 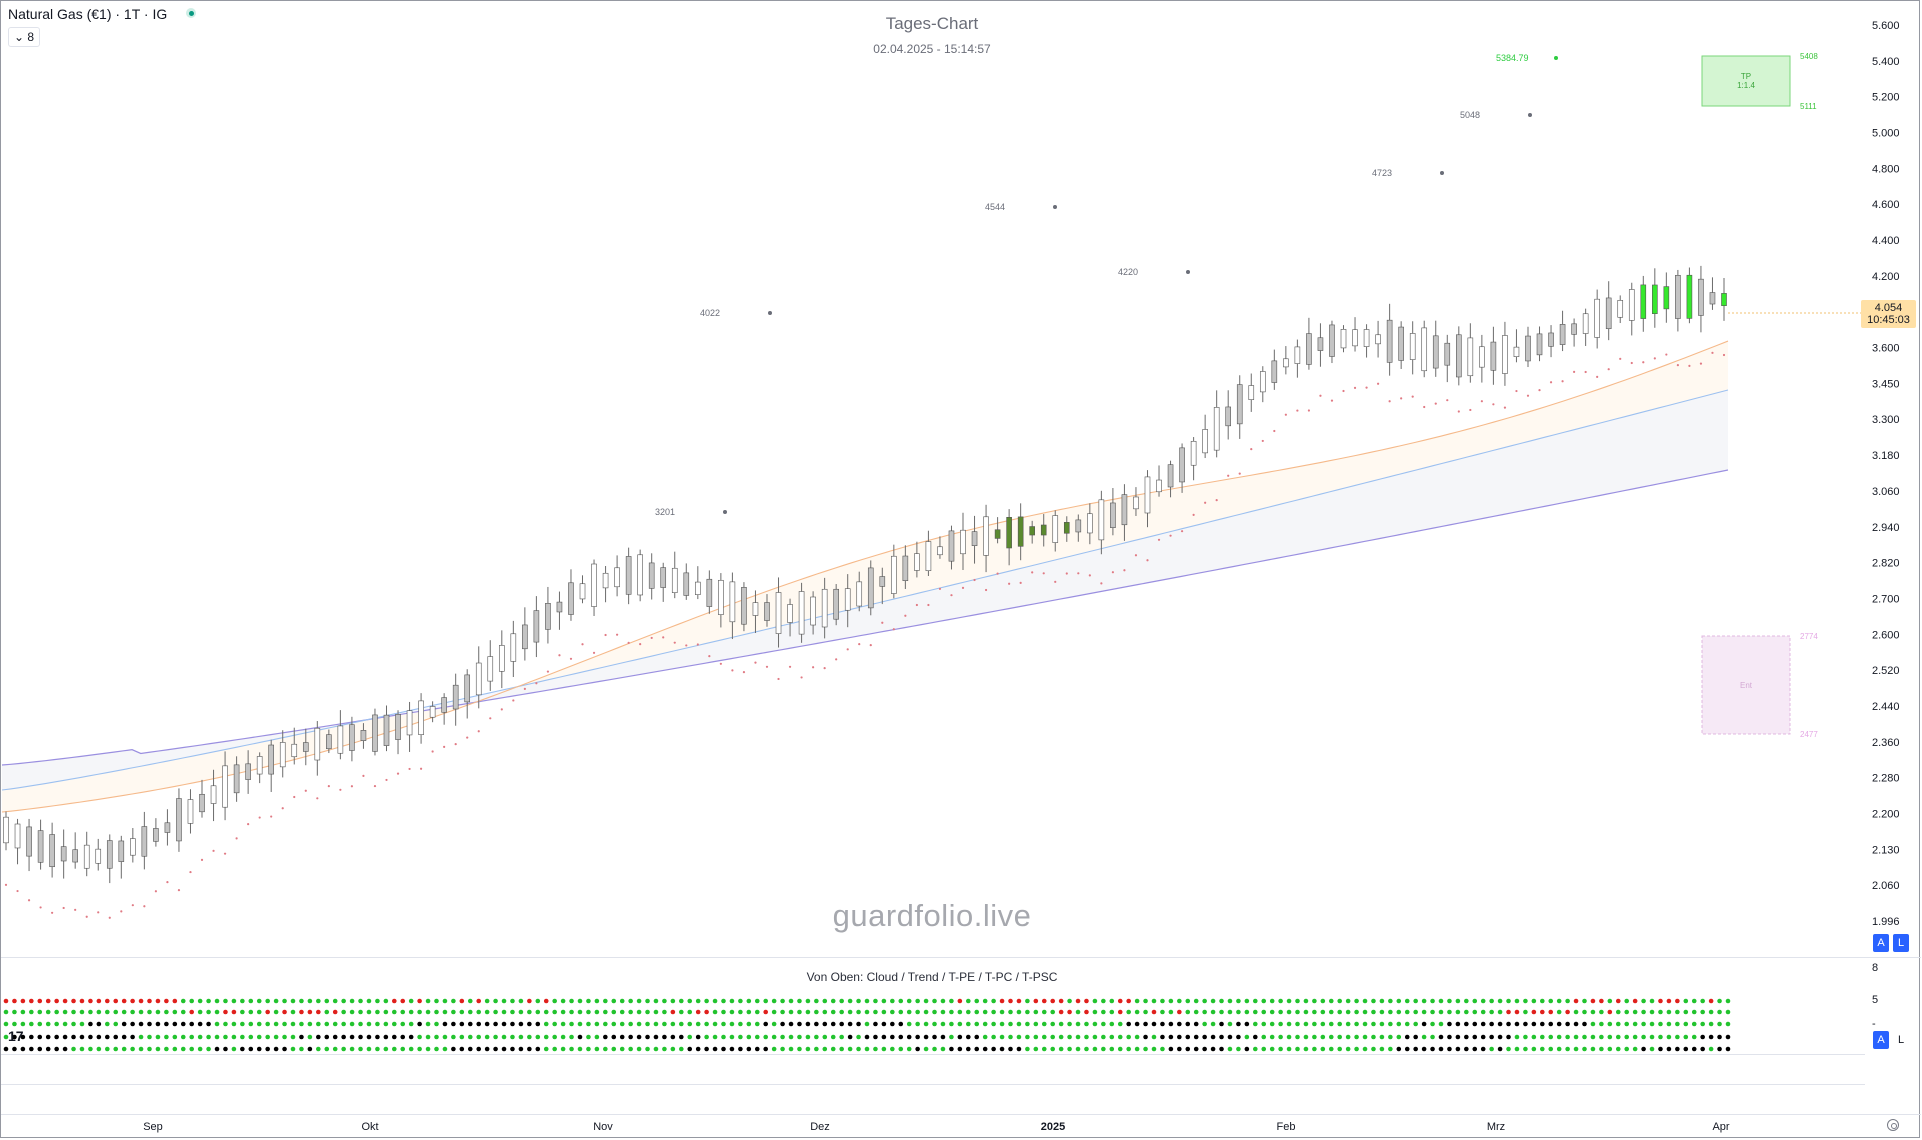 What do you see at coordinates (1901, 1040) in the screenshot?
I see `lower-log-scale-button: L` at bounding box center [1901, 1040].